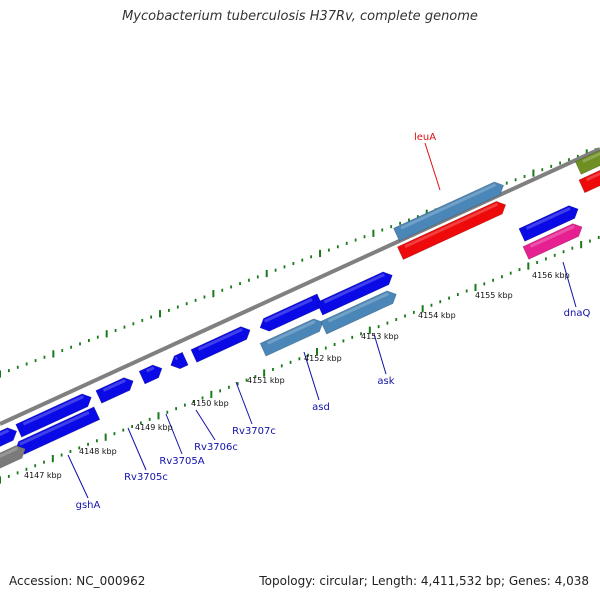  Describe the element at coordinates (323, 358) in the screenshot. I see `kbp-label-6: 4152 kbp` at that location.